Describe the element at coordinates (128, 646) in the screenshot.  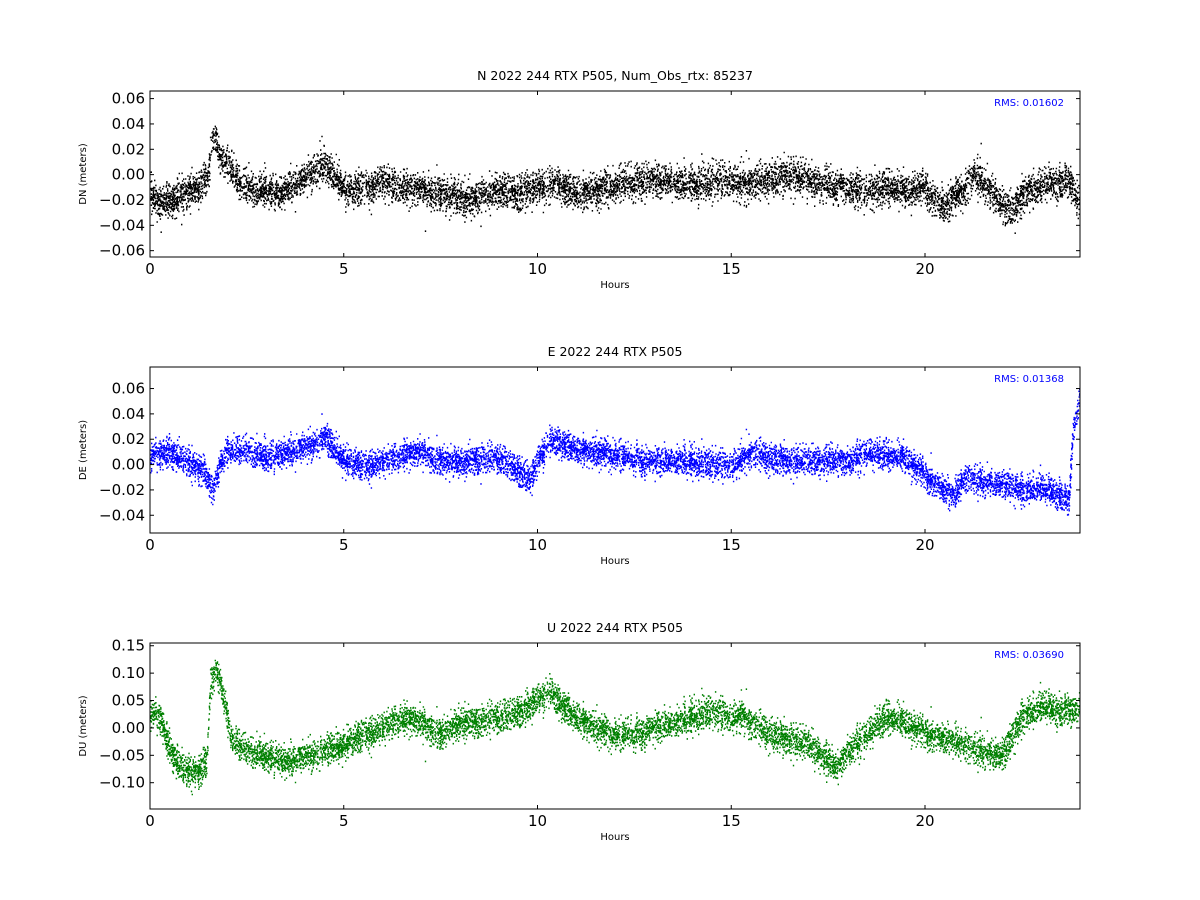
I see `y-tick-label: 0.15` at that location.